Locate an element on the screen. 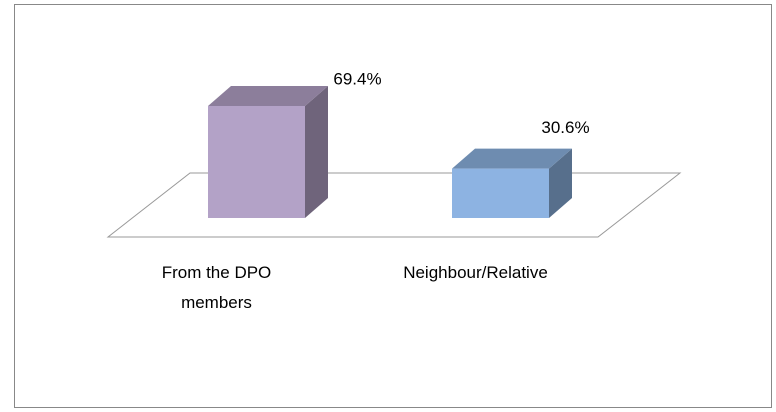  data-label: 30.6% is located at coordinates (565, 127).